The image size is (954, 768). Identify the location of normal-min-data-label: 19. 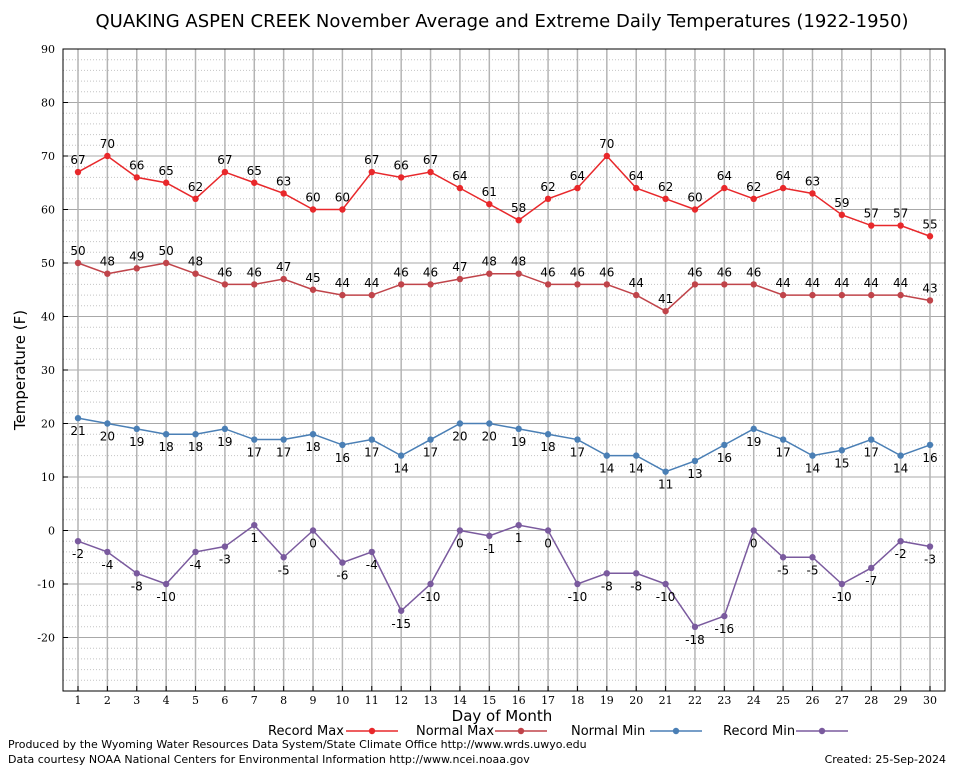
(753, 442).